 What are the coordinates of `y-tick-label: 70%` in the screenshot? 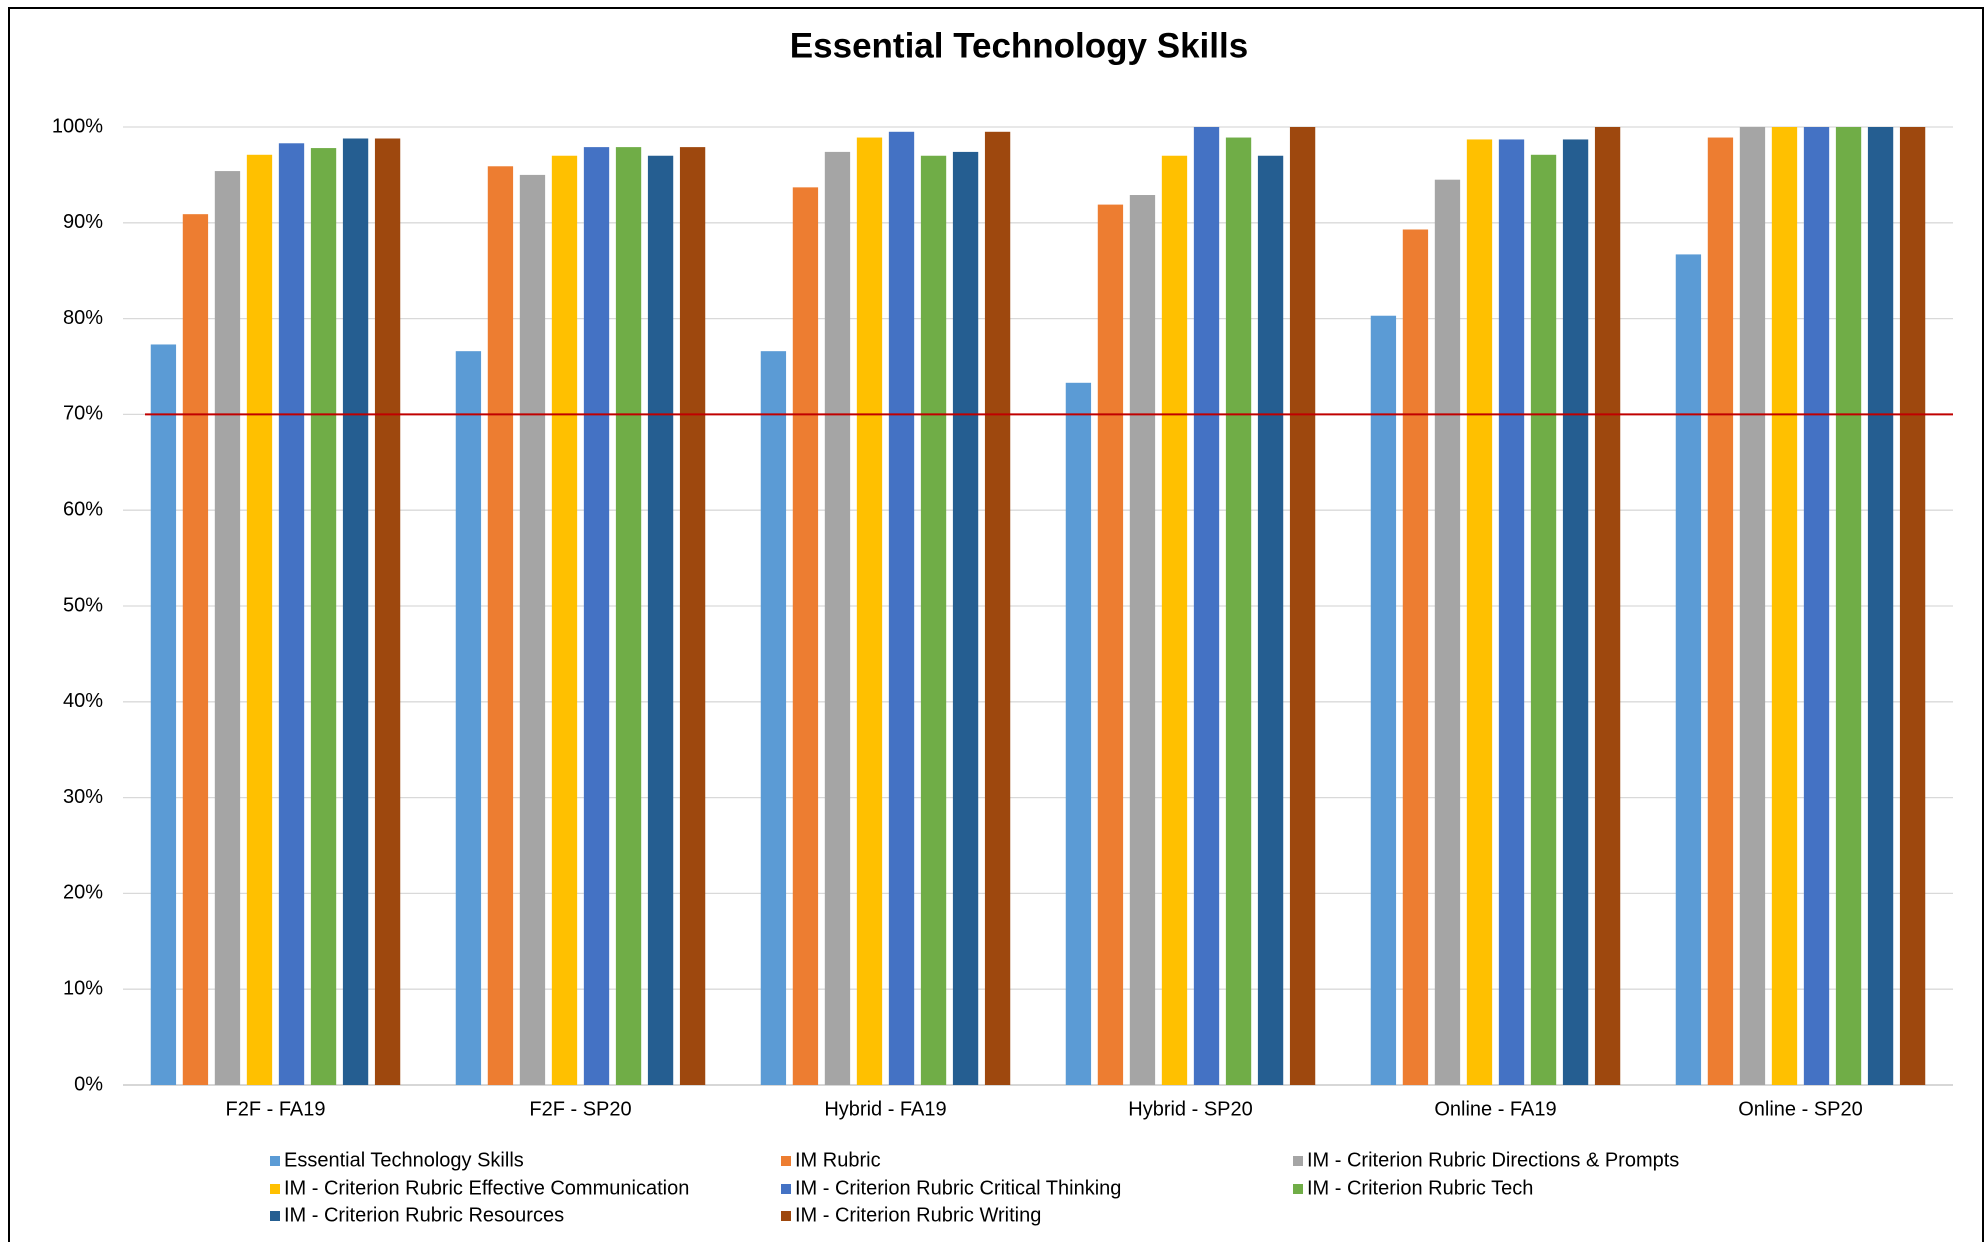 It's located at (83, 414).